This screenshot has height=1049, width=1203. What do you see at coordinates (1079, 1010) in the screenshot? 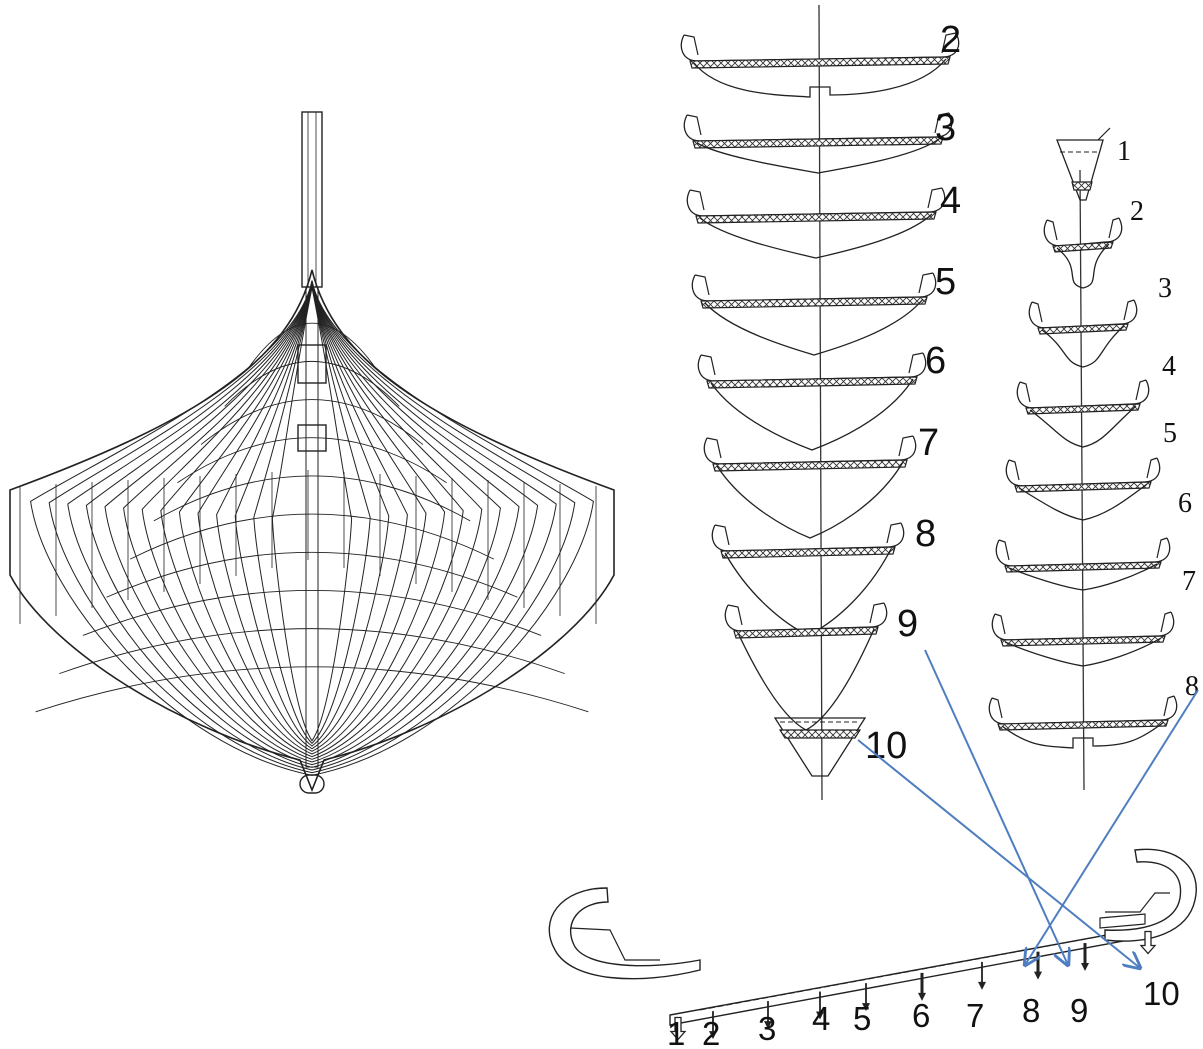
I see `keel-station-label-9: 9` at bounding box center [1079, 1010].